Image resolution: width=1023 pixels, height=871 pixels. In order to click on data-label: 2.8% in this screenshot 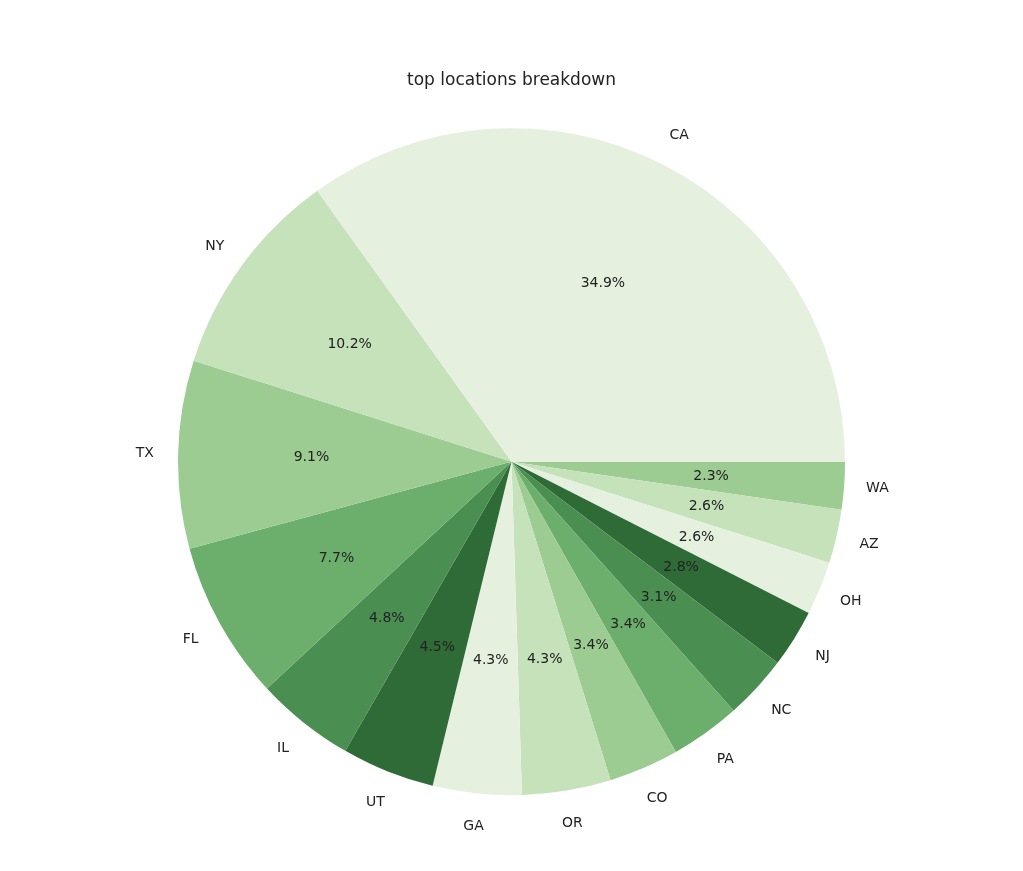, I will do `click(681, 566)`.